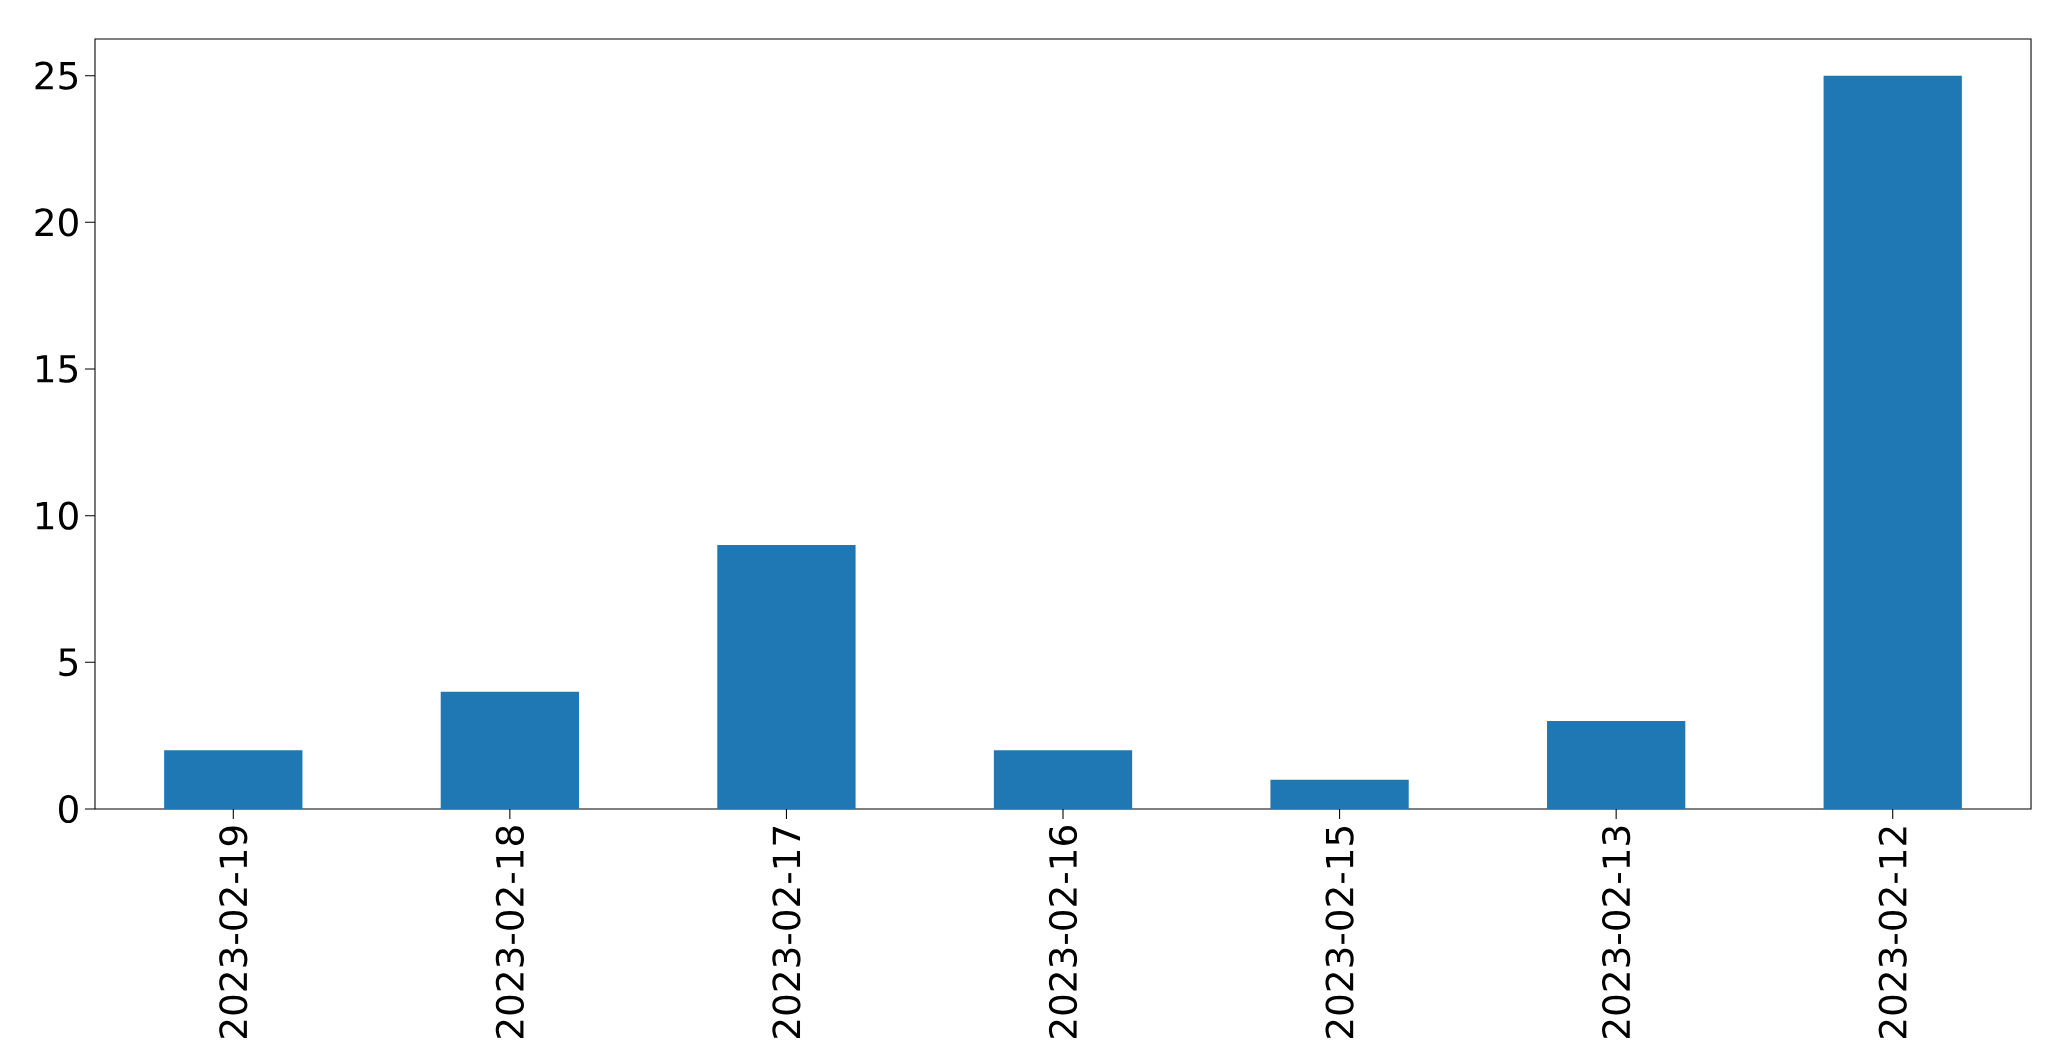  Describe the element at coordinates (233, 932) in the screenshot. I see `x-tick-label: 2023-02-19` at that location.